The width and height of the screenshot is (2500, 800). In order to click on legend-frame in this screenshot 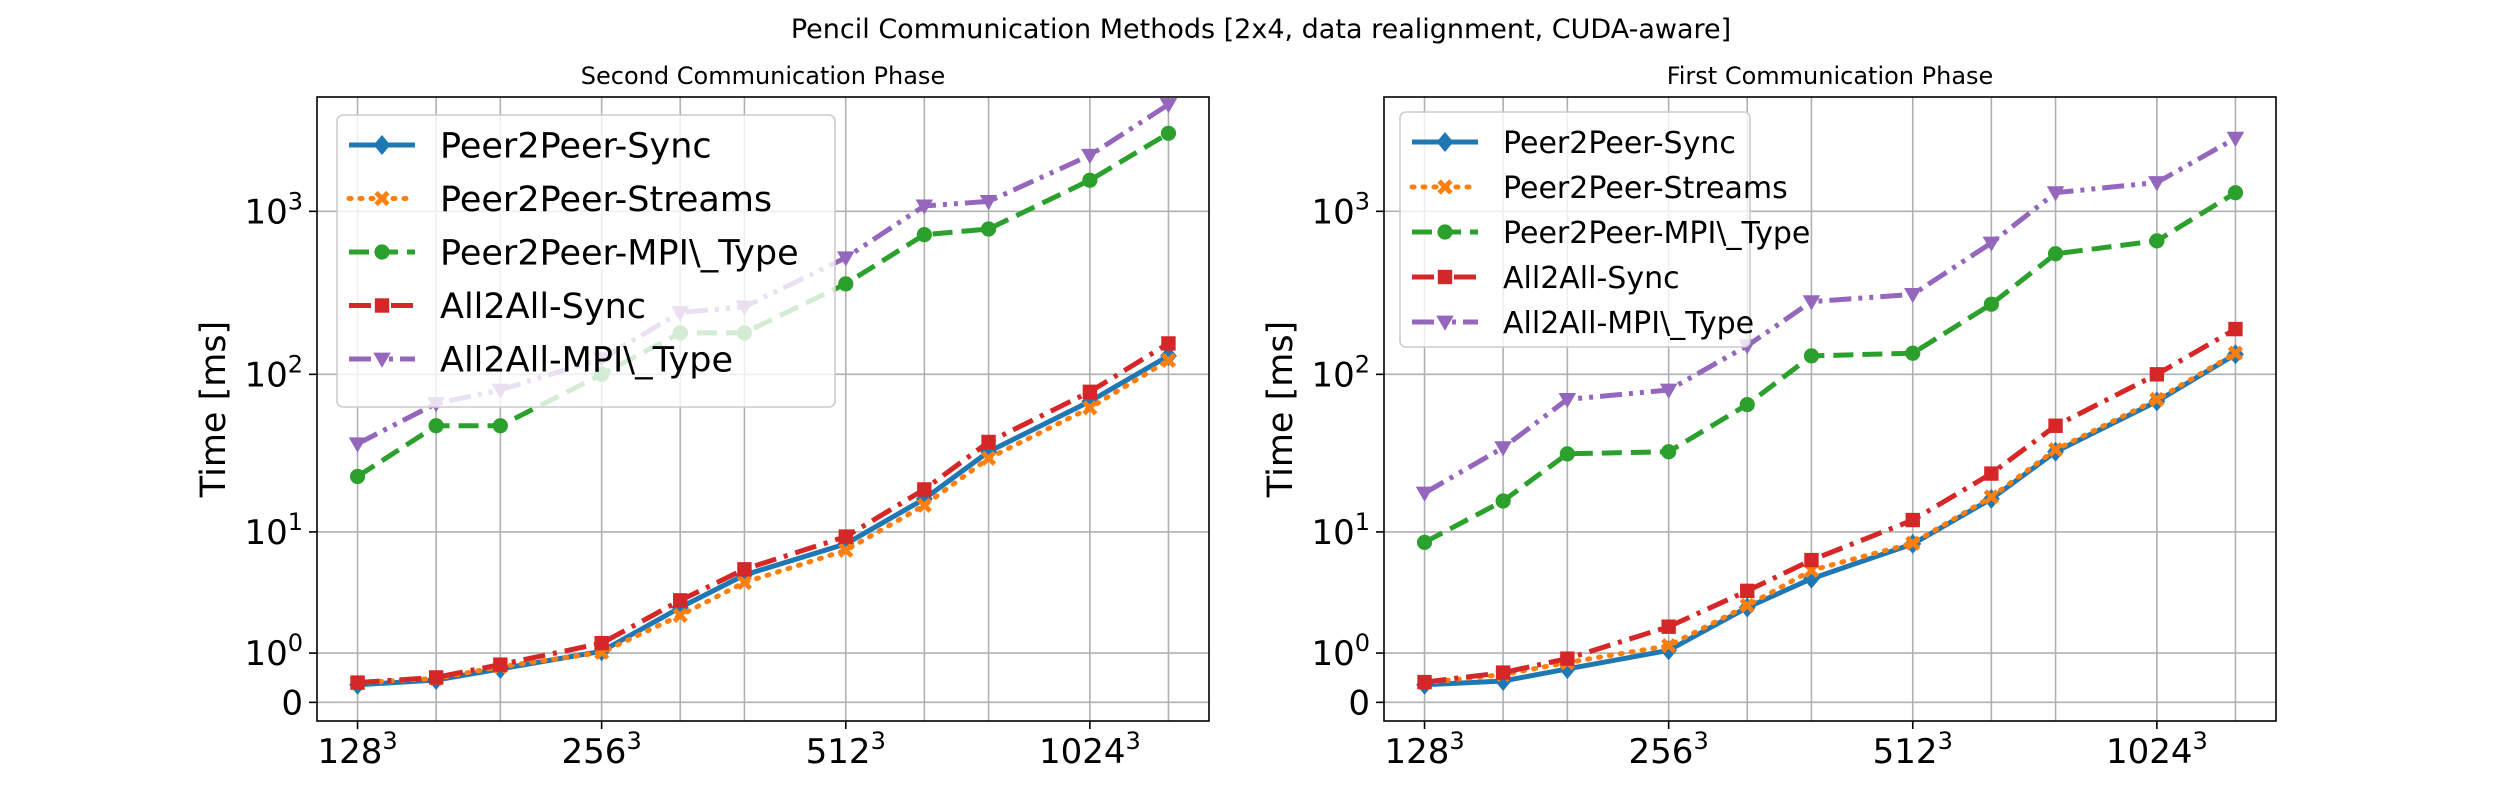, I will do `click(586, 261)`.